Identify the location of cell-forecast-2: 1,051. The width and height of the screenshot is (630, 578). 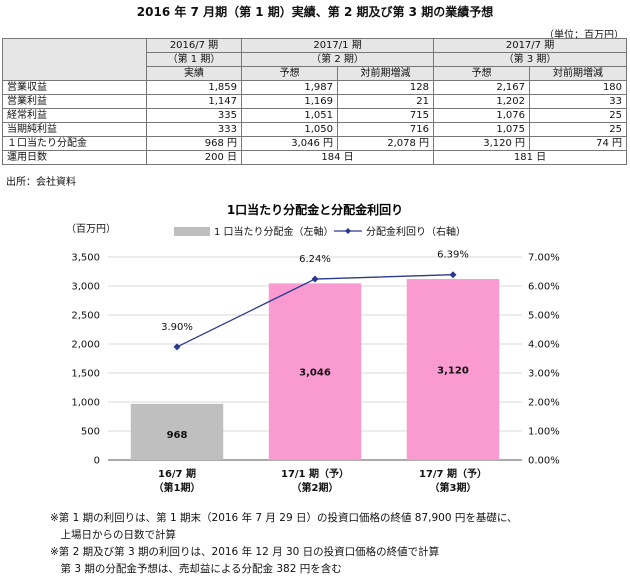
(289, 115).